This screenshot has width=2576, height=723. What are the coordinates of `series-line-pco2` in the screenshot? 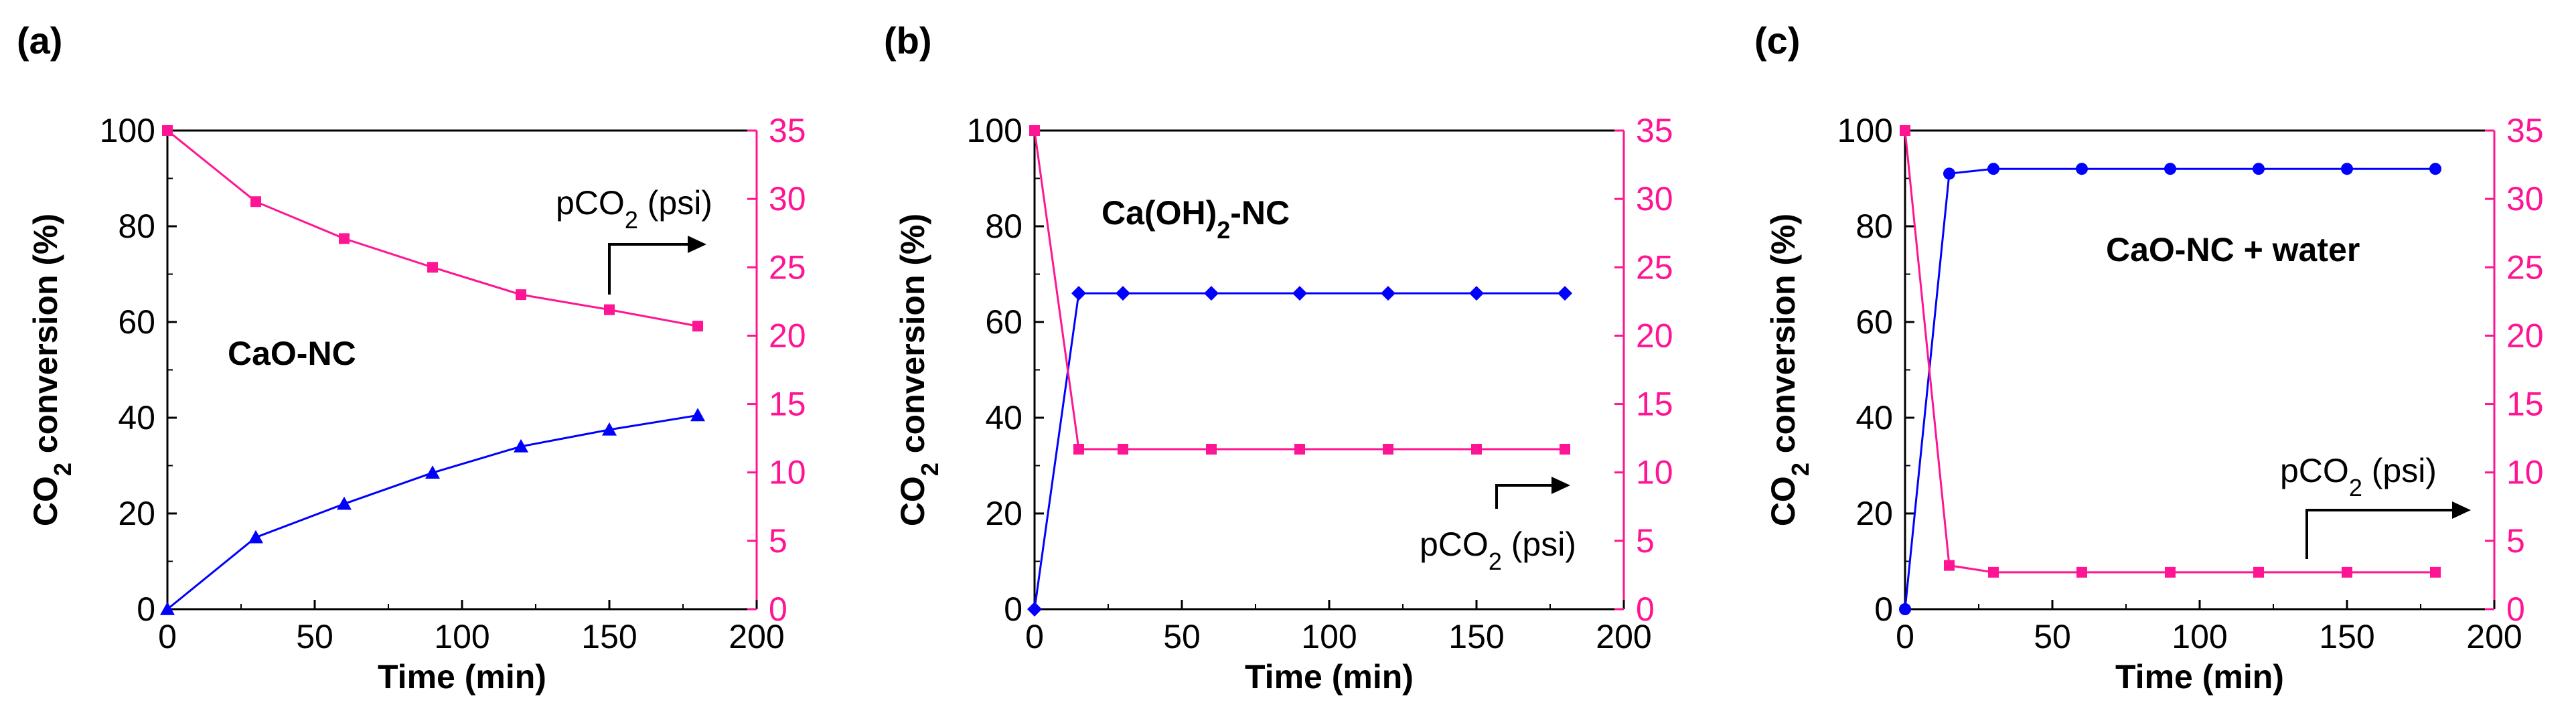 It's located at (1299, 290).